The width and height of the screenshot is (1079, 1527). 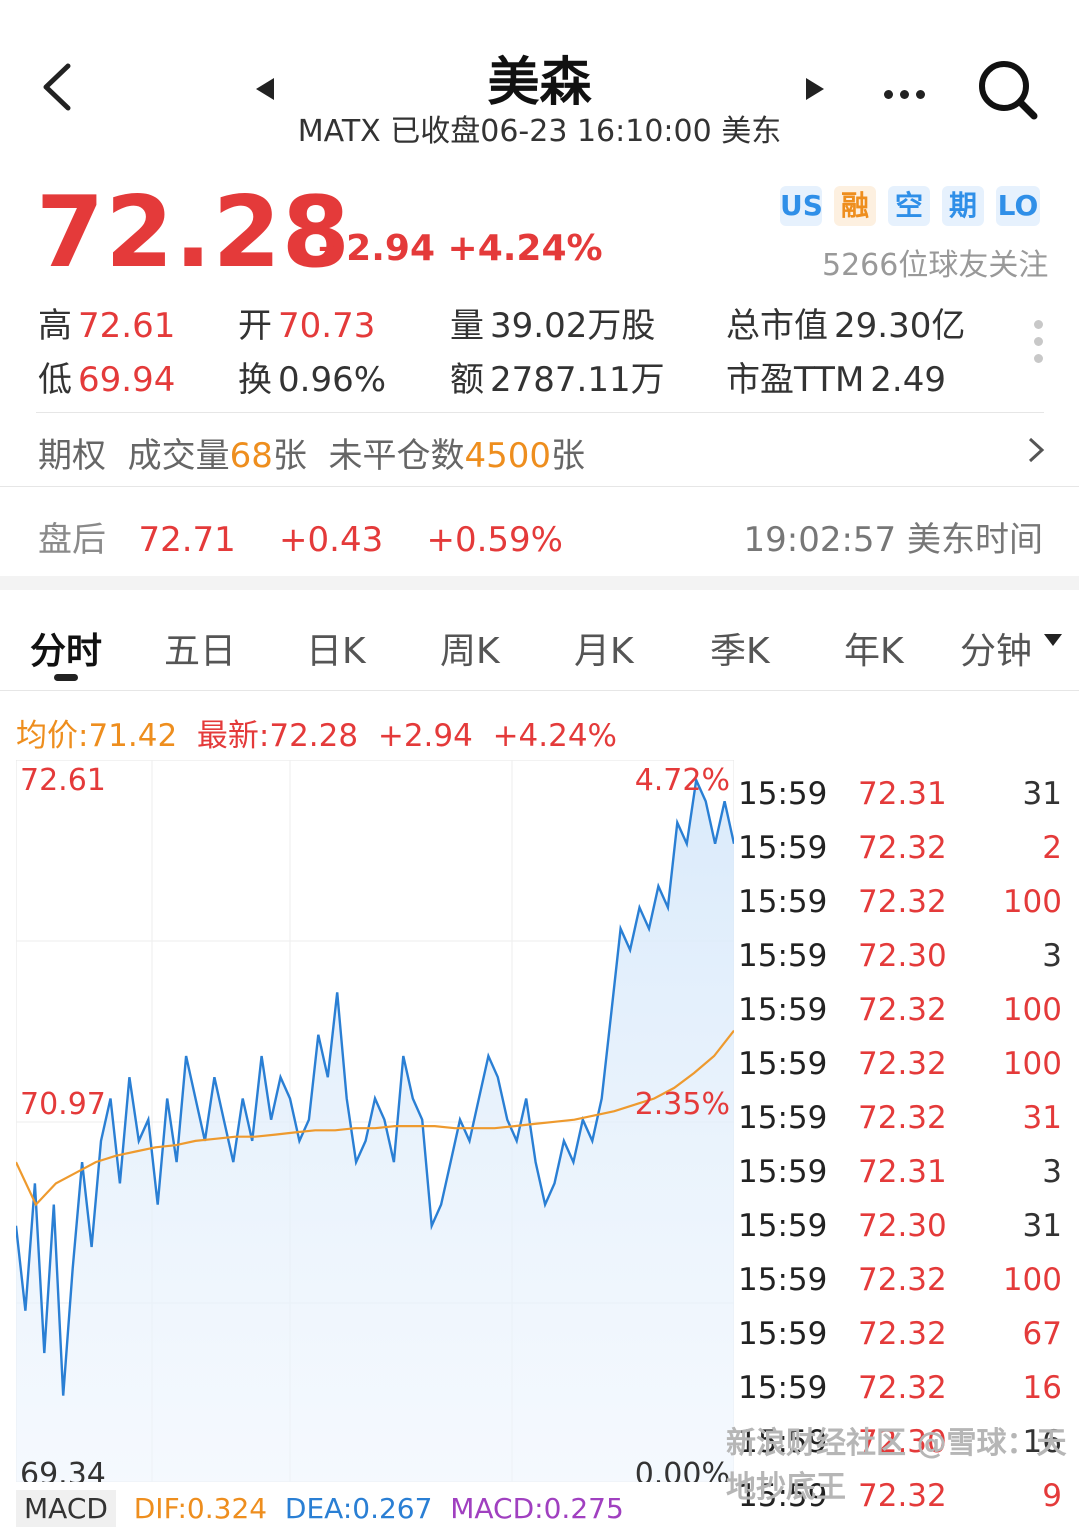 I want to click on legend-latest: 最新:72.28, so click(x=277, y=736).